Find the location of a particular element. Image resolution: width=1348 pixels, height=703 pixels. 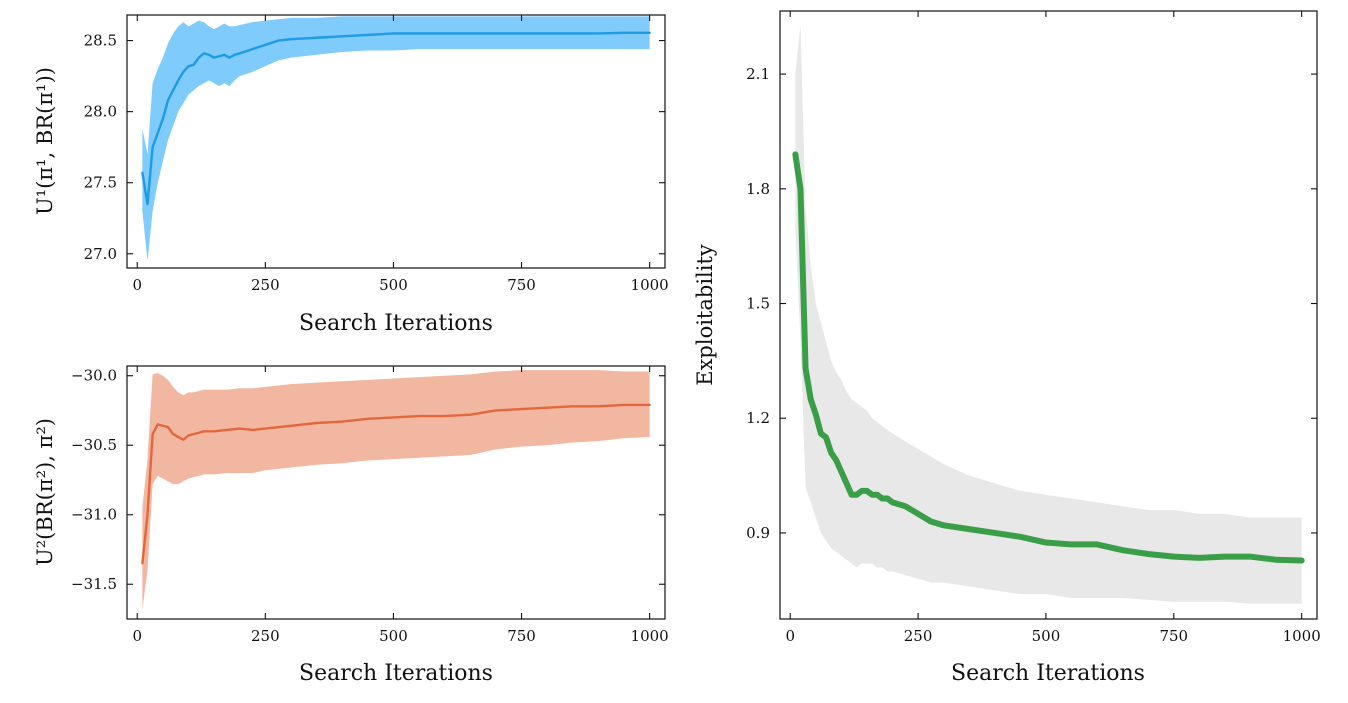

y-tick-label: 0.9 is located at coordinates (758, 533).